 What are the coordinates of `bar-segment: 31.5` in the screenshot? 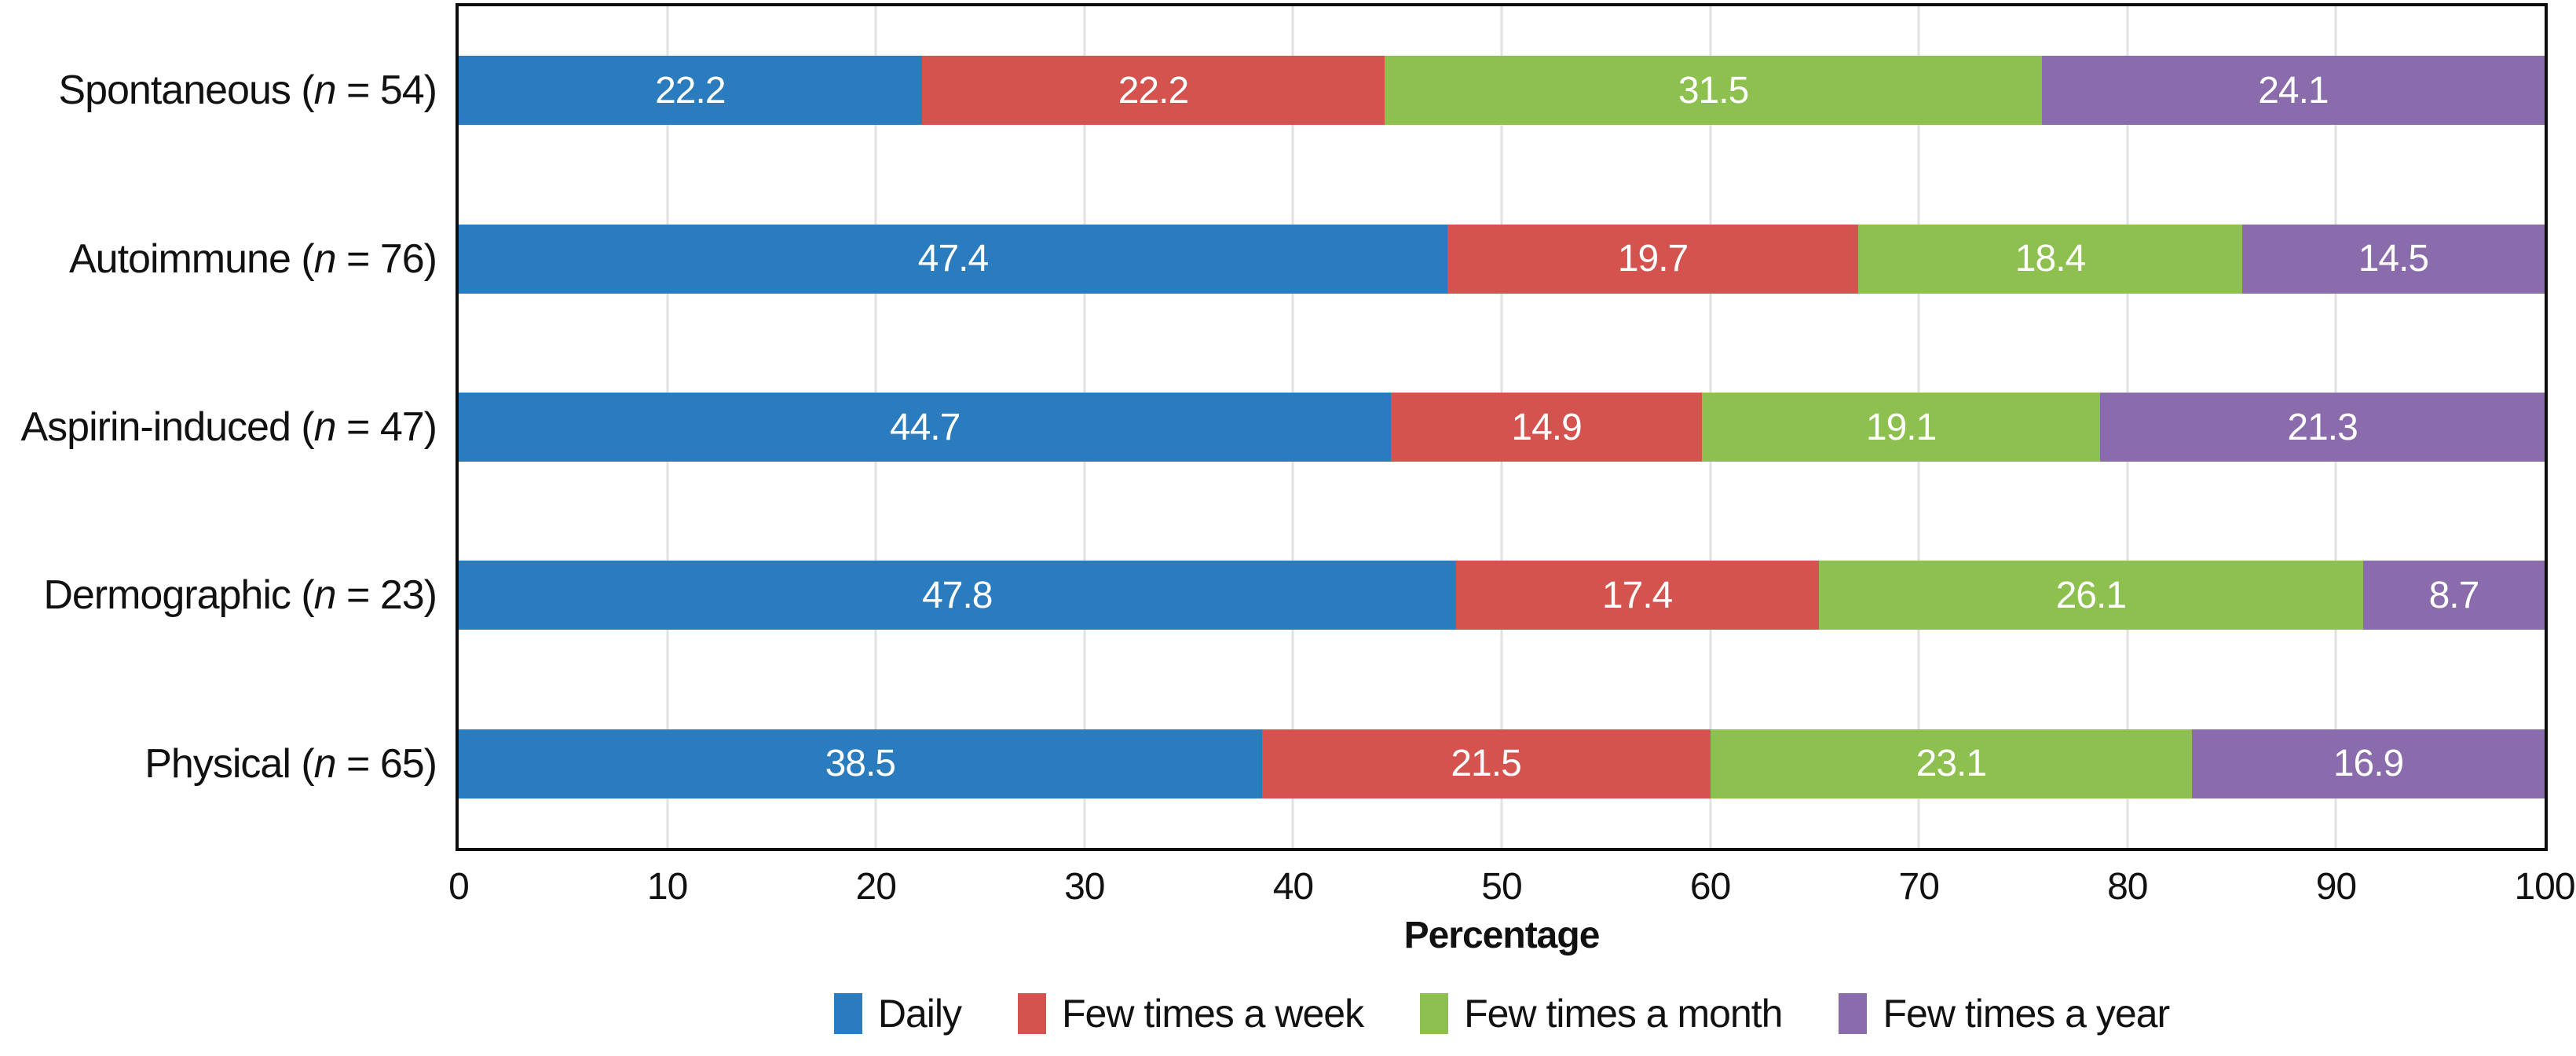 It's located at (1713, 91).